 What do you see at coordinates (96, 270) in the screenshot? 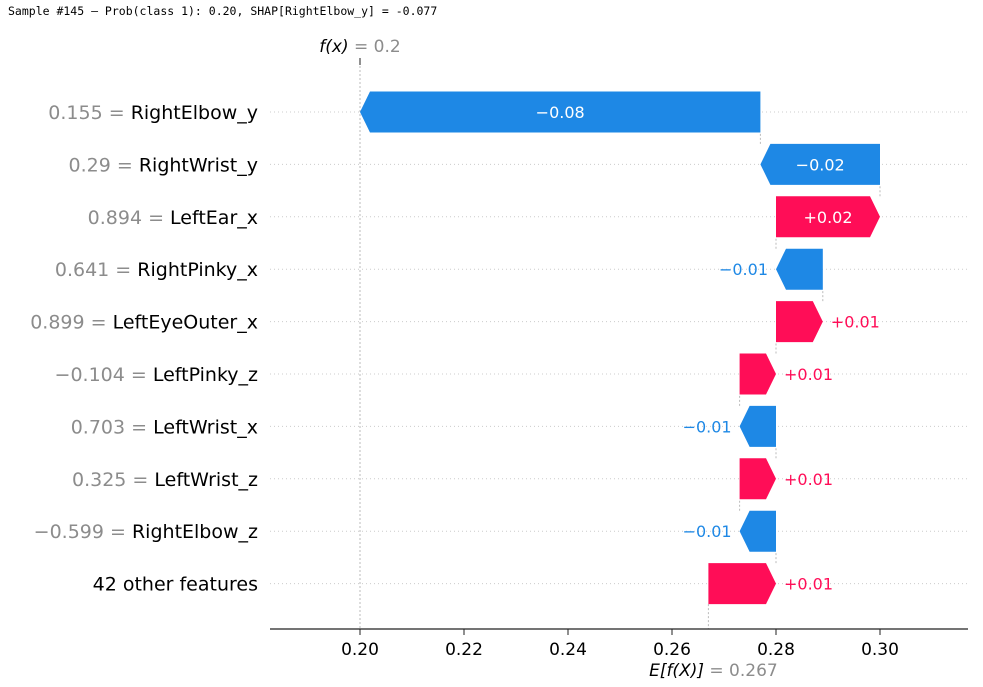
I see `feature-value: 0.641 =` at bounding box center [96, 270].